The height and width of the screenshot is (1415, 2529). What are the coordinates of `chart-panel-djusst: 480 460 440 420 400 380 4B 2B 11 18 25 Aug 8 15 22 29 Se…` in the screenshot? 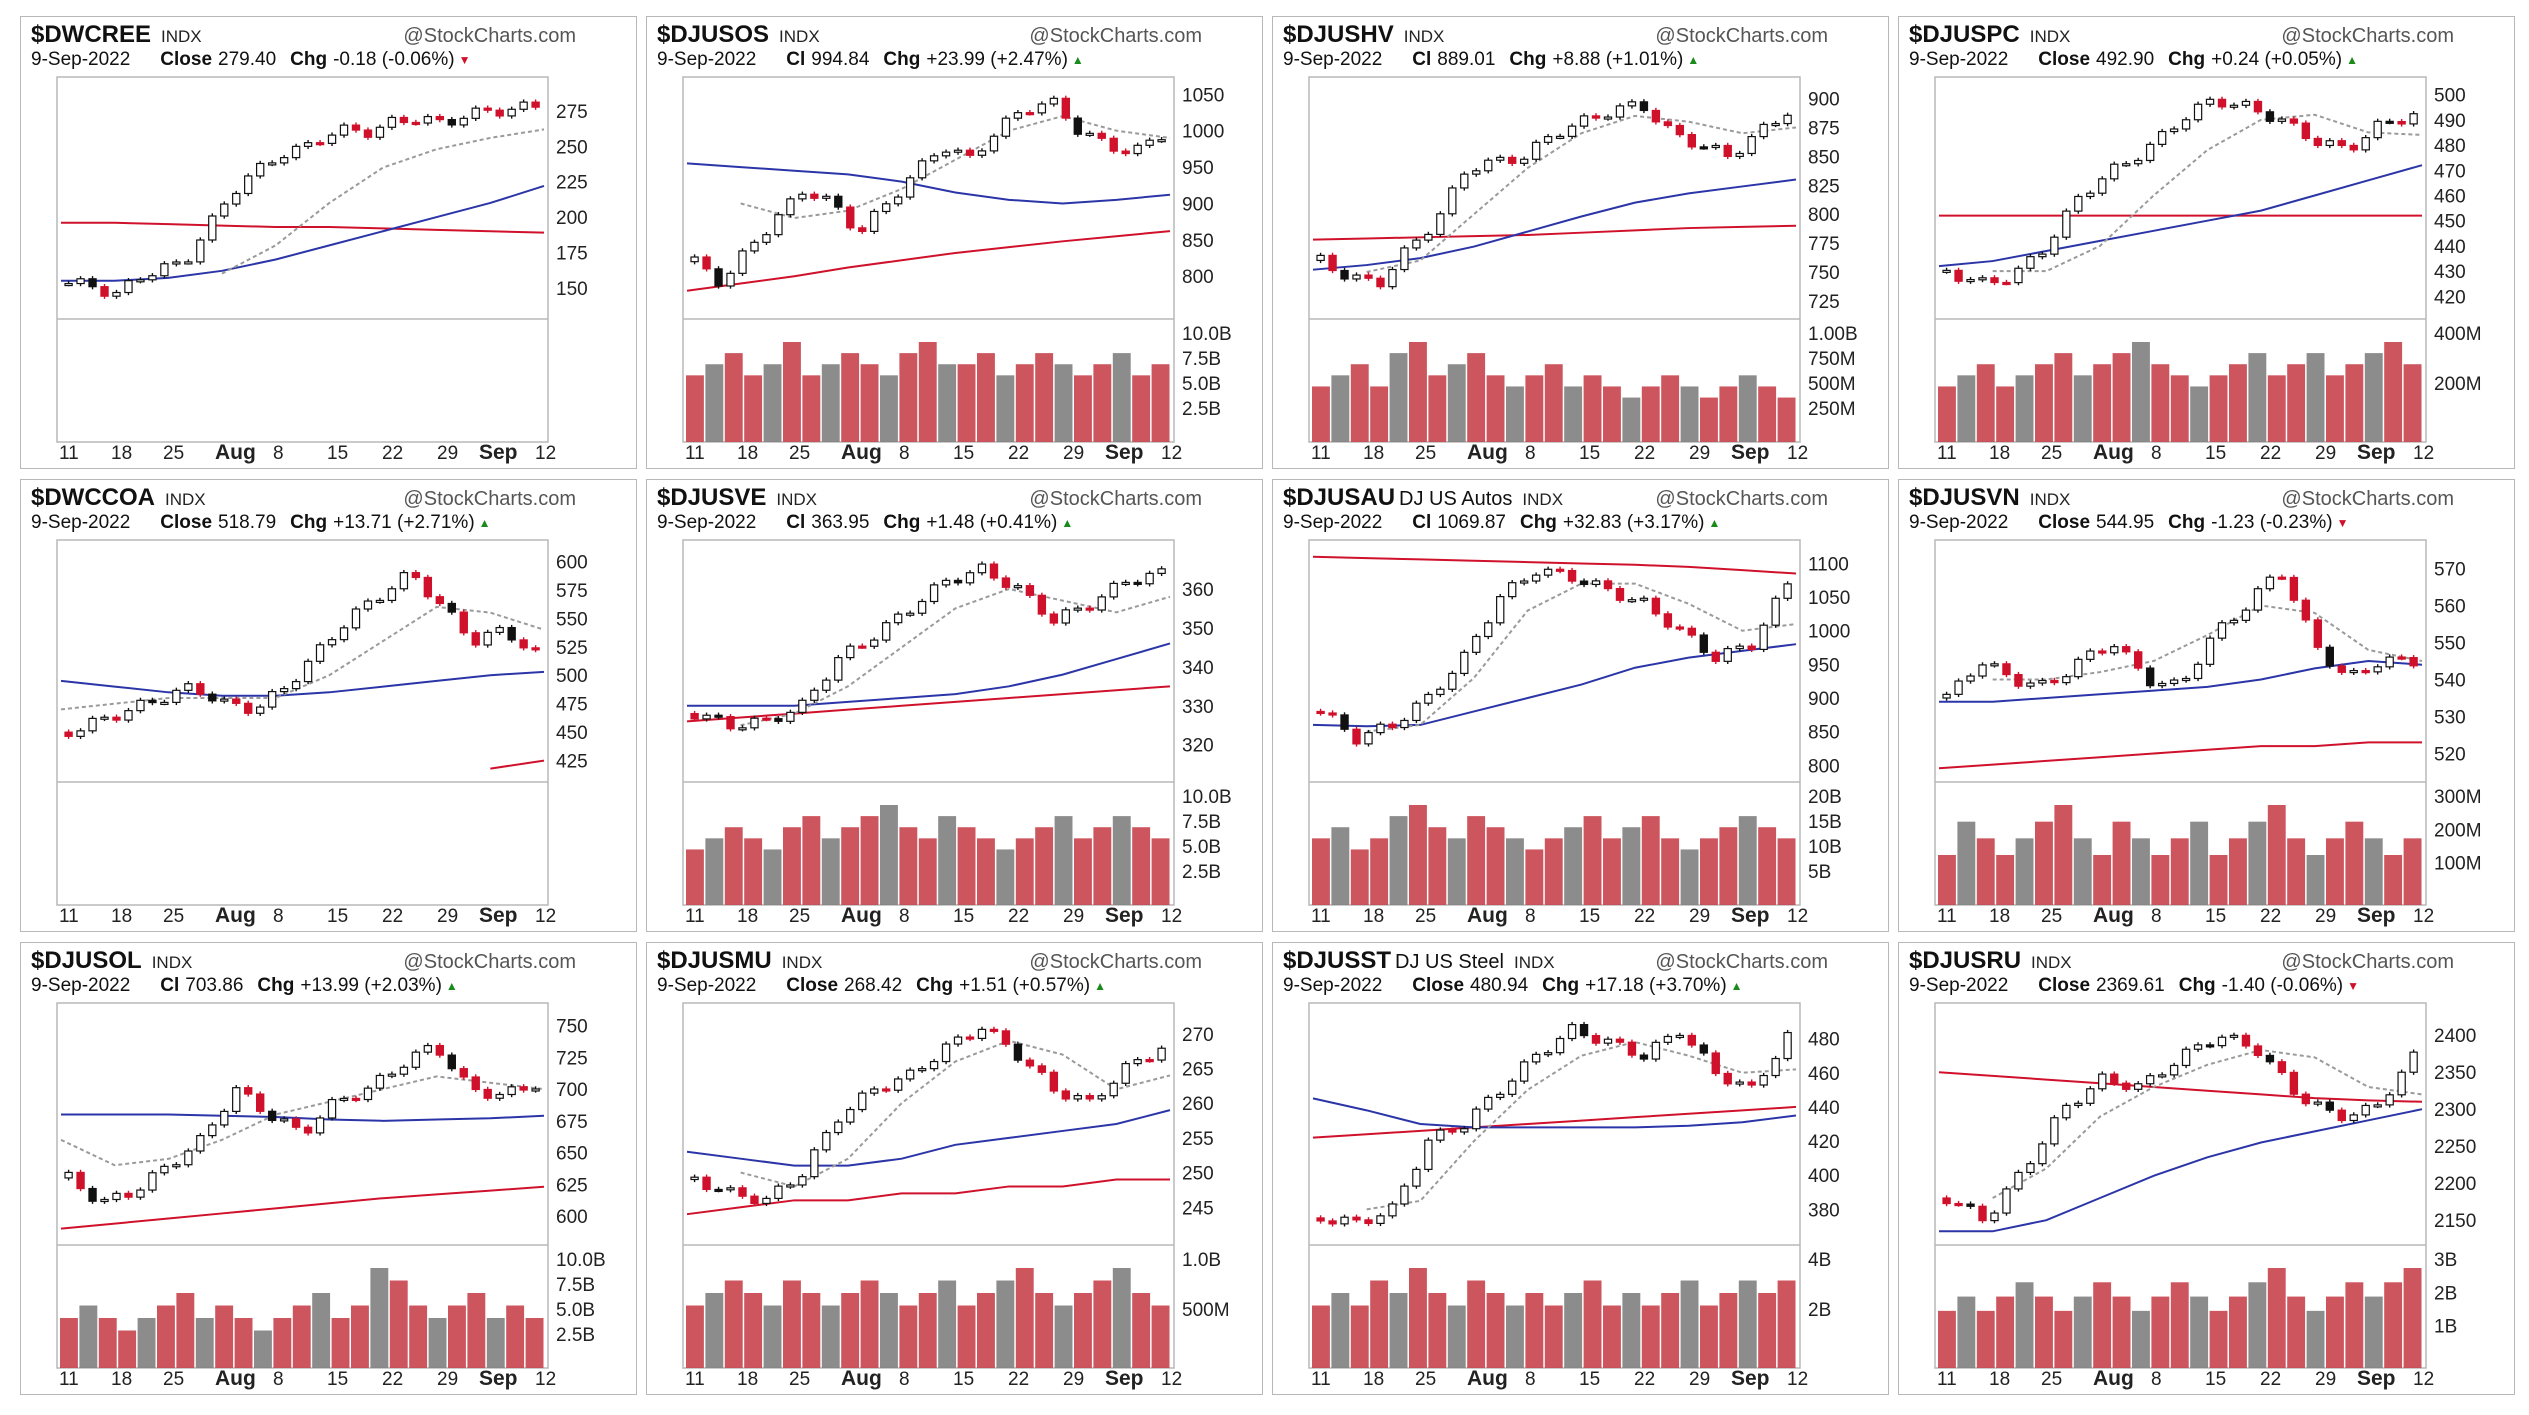 It's located at (1580, 1168).